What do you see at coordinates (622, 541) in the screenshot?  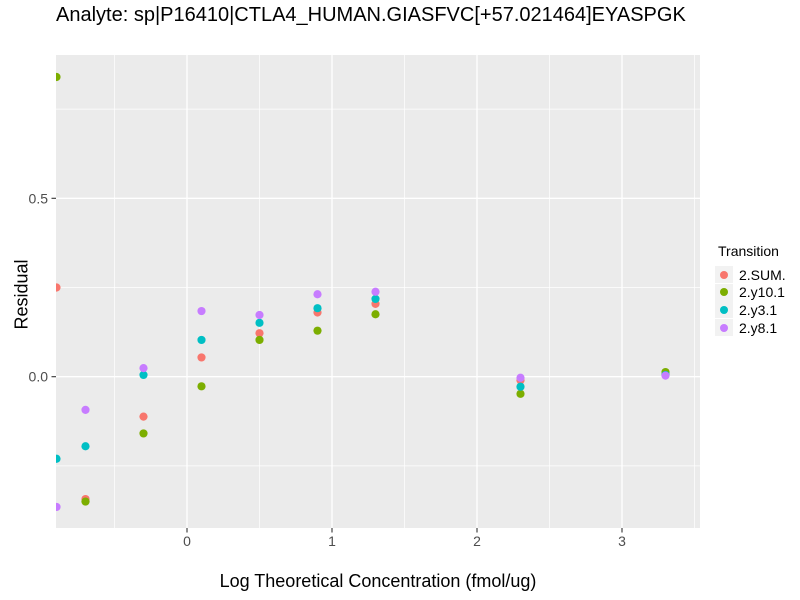 I see `x-tick-label: 3` at bounding box center [622, 541].